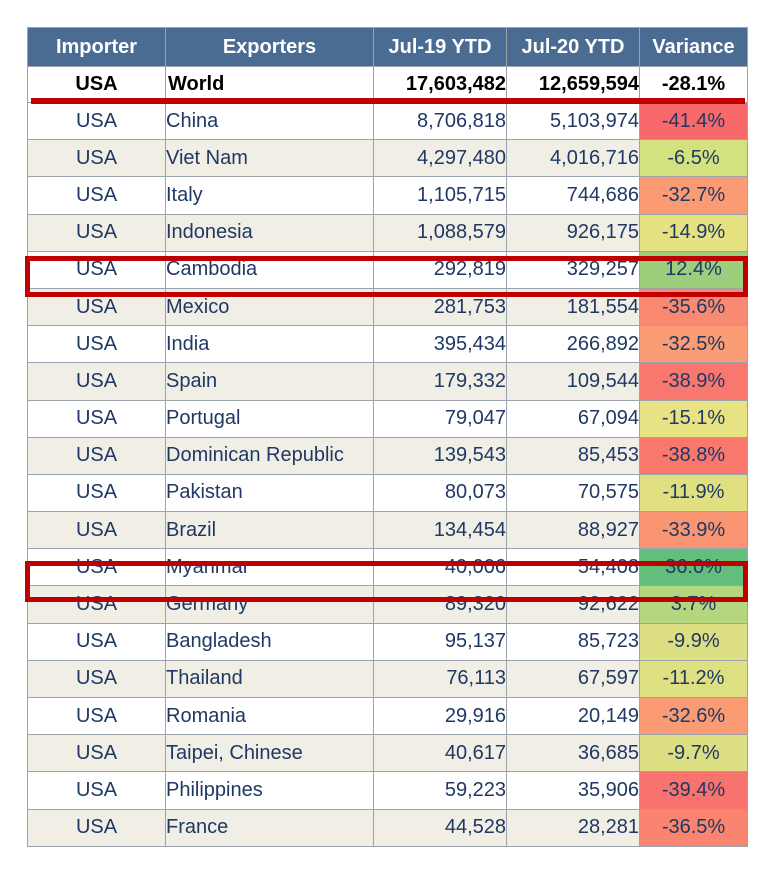 This screenshot has height=888, width=768. What do you see at coordinates (693, 307) in the screenshot?
I see `variance-cell: -35.6%` at bounding box center [693, 307].